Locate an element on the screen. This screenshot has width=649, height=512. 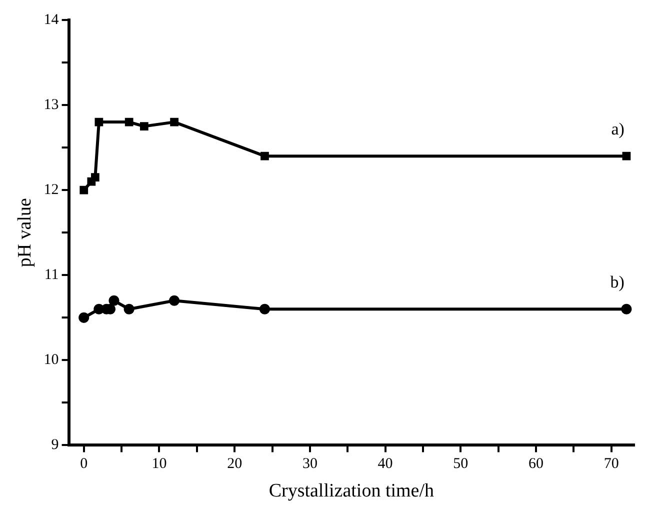
y-tick-label: 13 is located at coordinates (51, 104).